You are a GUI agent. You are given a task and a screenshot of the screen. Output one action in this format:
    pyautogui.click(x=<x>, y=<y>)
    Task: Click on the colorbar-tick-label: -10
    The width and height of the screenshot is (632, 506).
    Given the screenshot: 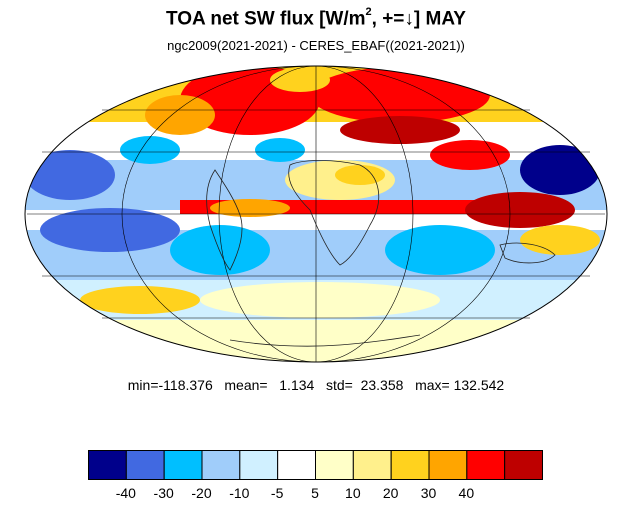 What is the action you would take?
    pyautogui.click(x=239, y=493)
    